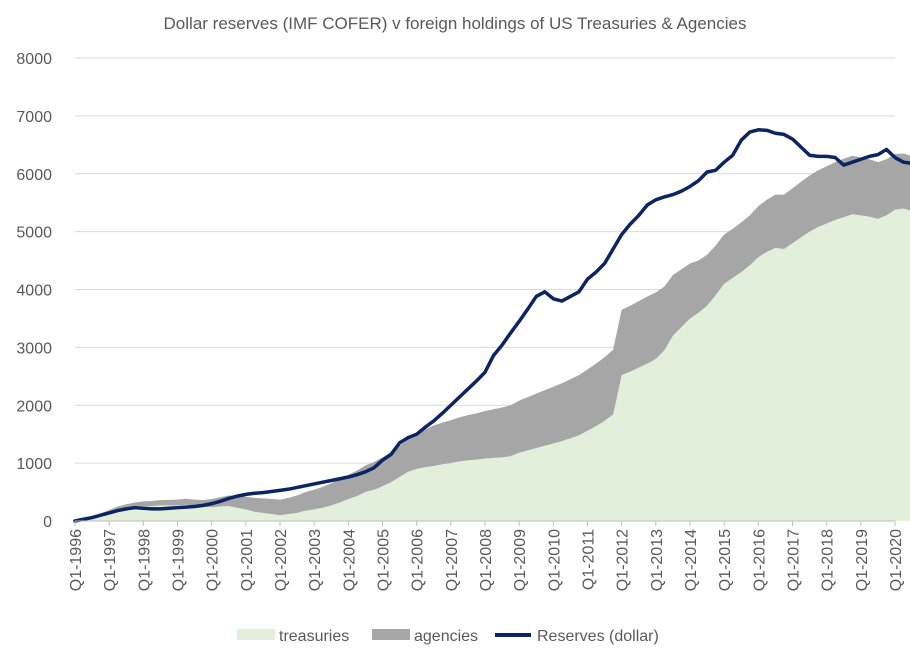 Image resolution: width=910 pixels, height=661 pixels. I want to click on x-tick-label-Q1-1996: Q1-1996, so click(76, 560).